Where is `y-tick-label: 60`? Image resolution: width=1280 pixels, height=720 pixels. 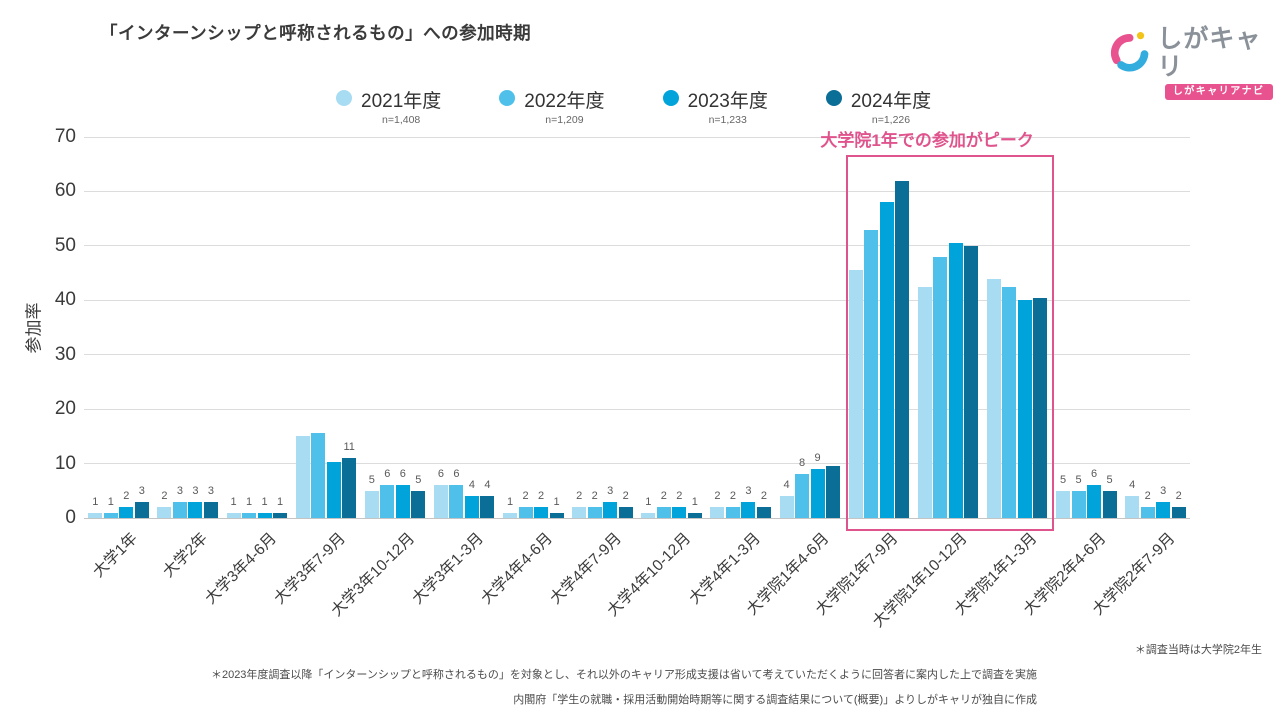
y-tick-label: 60 is located at coordinates (65, 191).